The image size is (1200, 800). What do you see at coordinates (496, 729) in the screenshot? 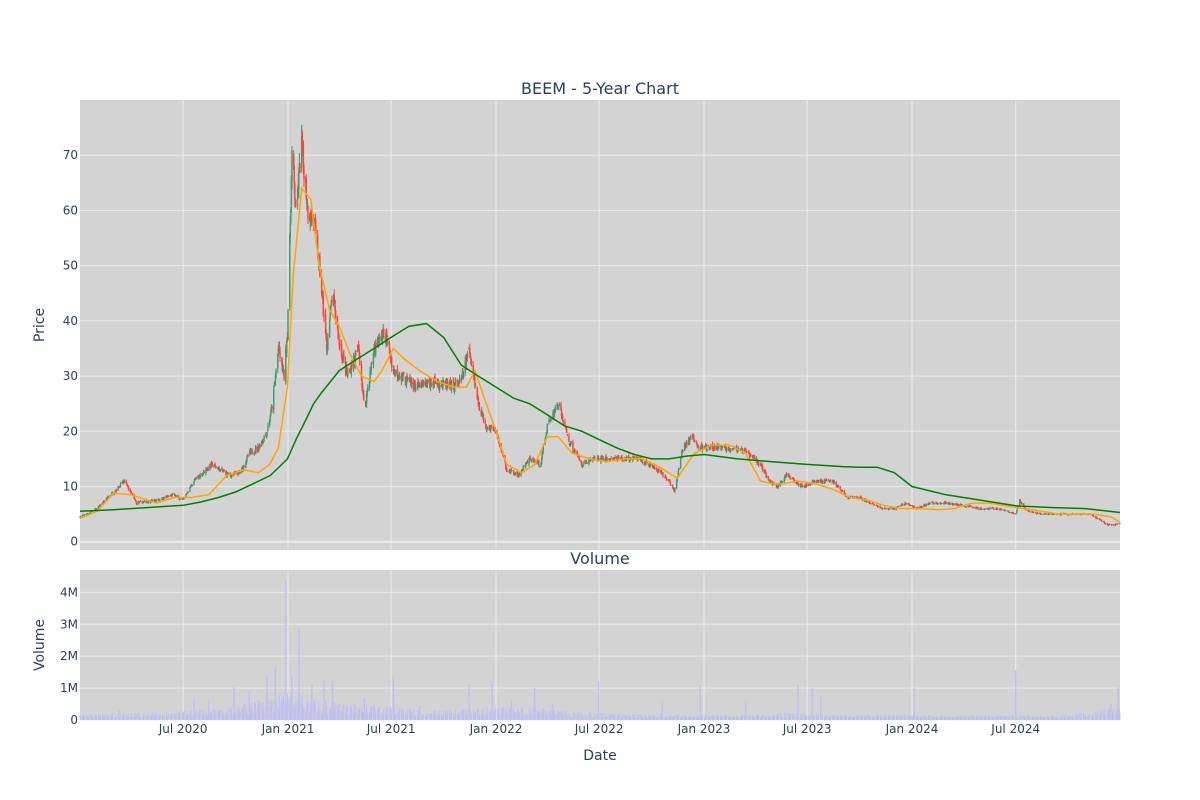
I see `date-x-tick-label: Jan 2022` at bounding box center [496, 729].